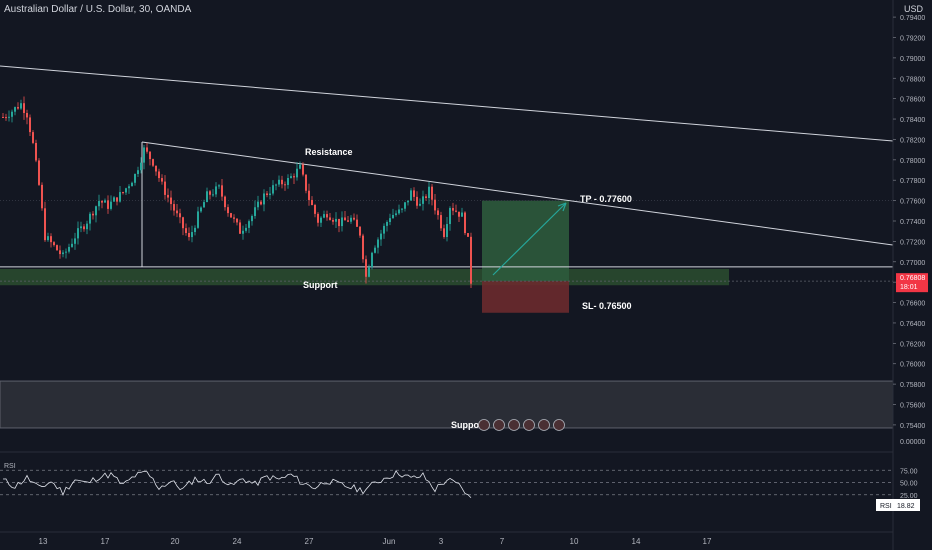 The width and height of the screenshot is (932, 550). Describe the element at coordinates (909, 496) in the screenshot. I see `rsi-tick-label: 25.00` at that location.